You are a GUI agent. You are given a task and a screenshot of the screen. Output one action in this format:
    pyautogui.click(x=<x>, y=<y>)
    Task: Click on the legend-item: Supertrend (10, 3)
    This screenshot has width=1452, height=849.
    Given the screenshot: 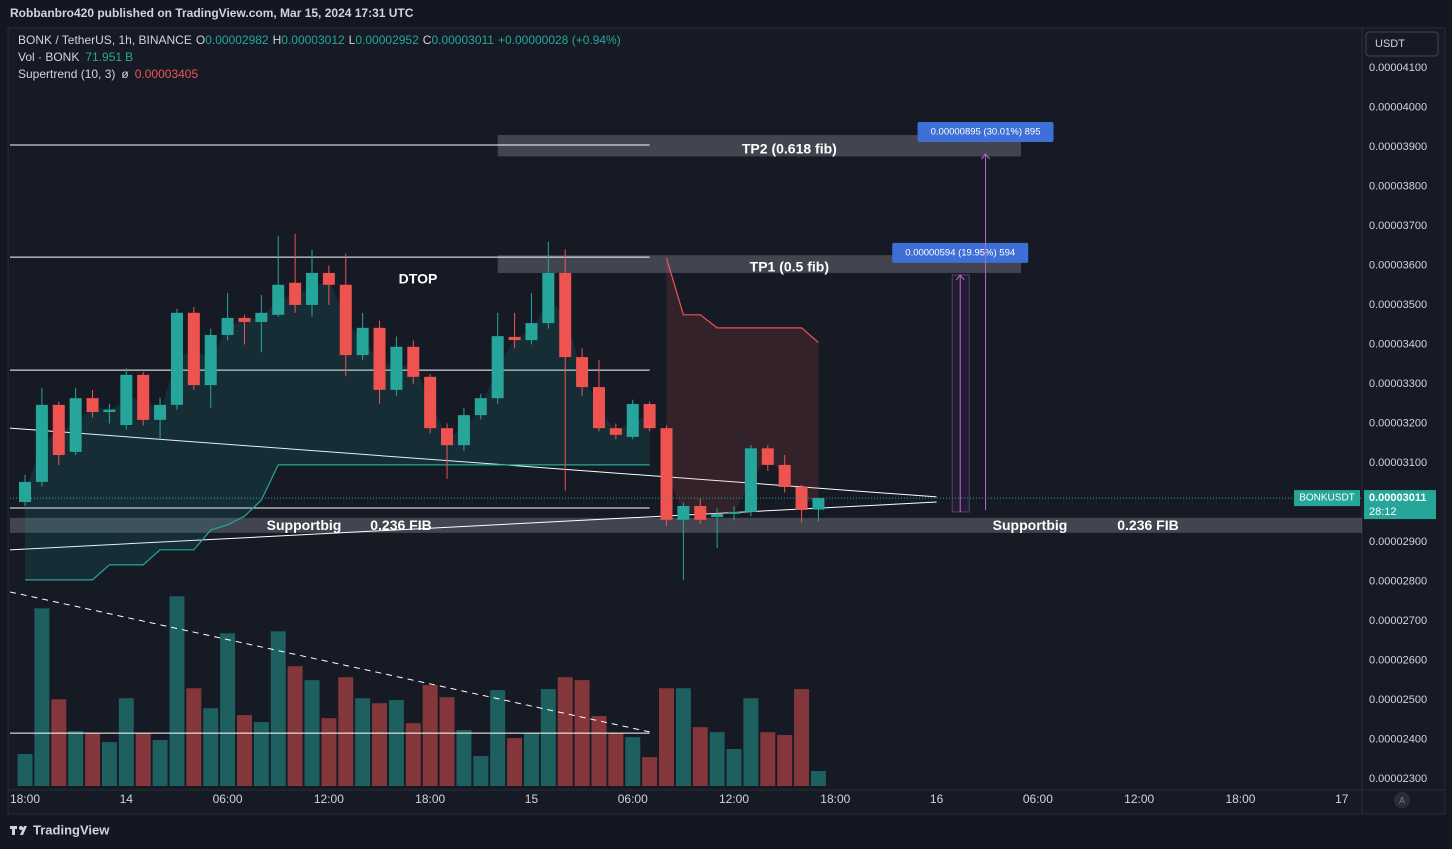 What is the action you would take?
    pyautogui.click(x=66, y=74)
    